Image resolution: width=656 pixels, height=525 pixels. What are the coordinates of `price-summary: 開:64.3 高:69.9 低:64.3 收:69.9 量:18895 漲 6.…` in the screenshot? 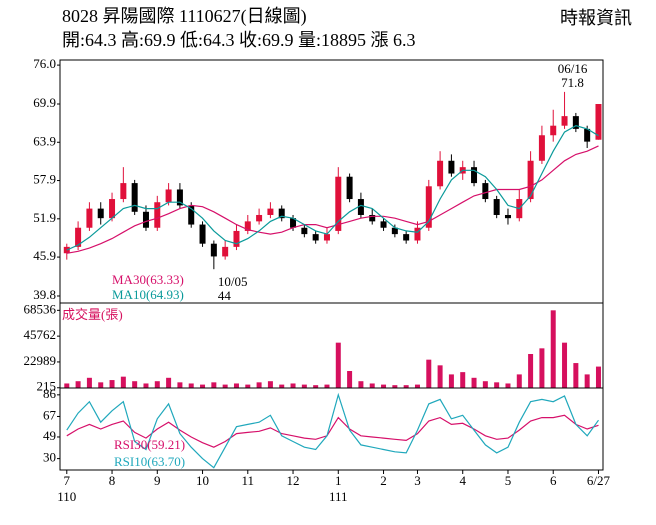 It's located at (239, 40).